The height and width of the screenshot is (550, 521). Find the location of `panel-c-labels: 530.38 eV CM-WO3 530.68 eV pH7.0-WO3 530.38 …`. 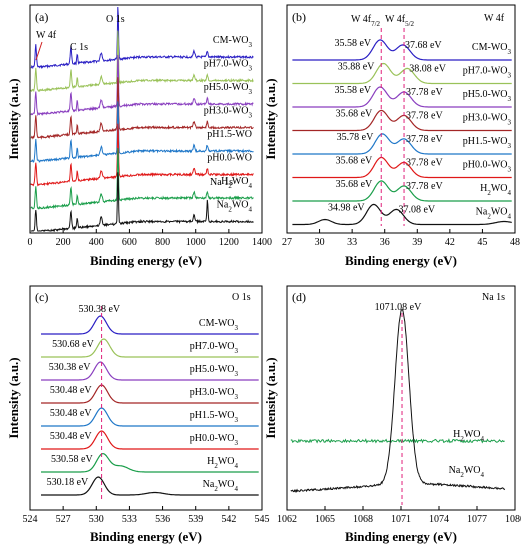

panel-c-labels: 530.38 eV CM-WO3 530.68 eV pH7.0-WO3 530.38 … is located at coordinates (143, 398).